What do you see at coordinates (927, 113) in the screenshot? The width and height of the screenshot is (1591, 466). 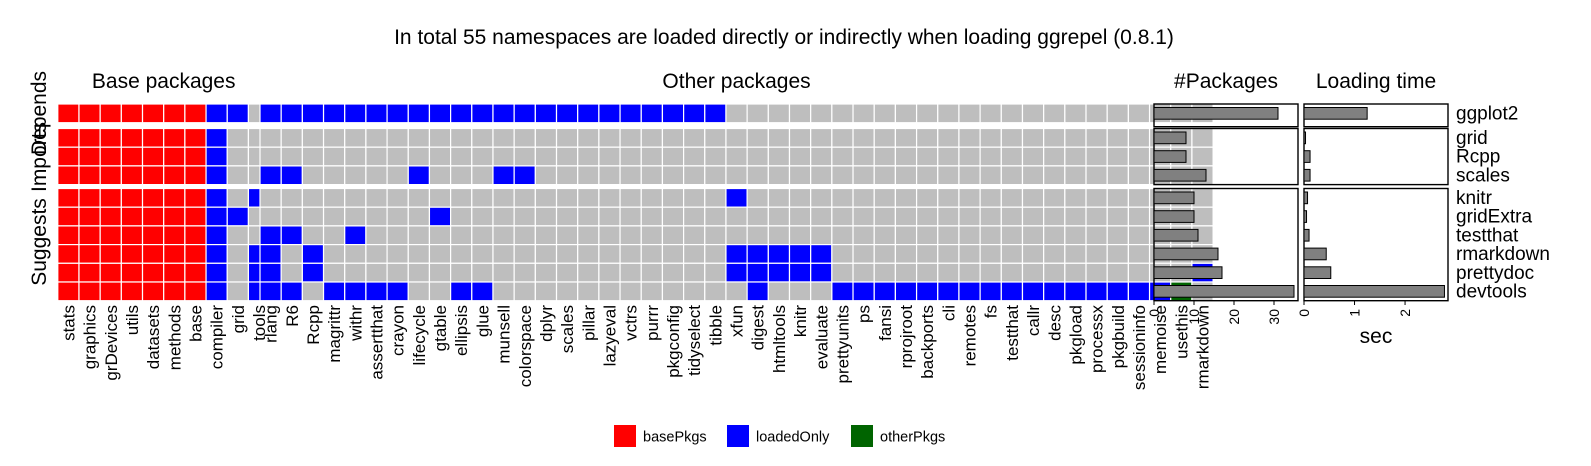 I see `cell-ggplot2-backports` at bounding box center [927, 113].